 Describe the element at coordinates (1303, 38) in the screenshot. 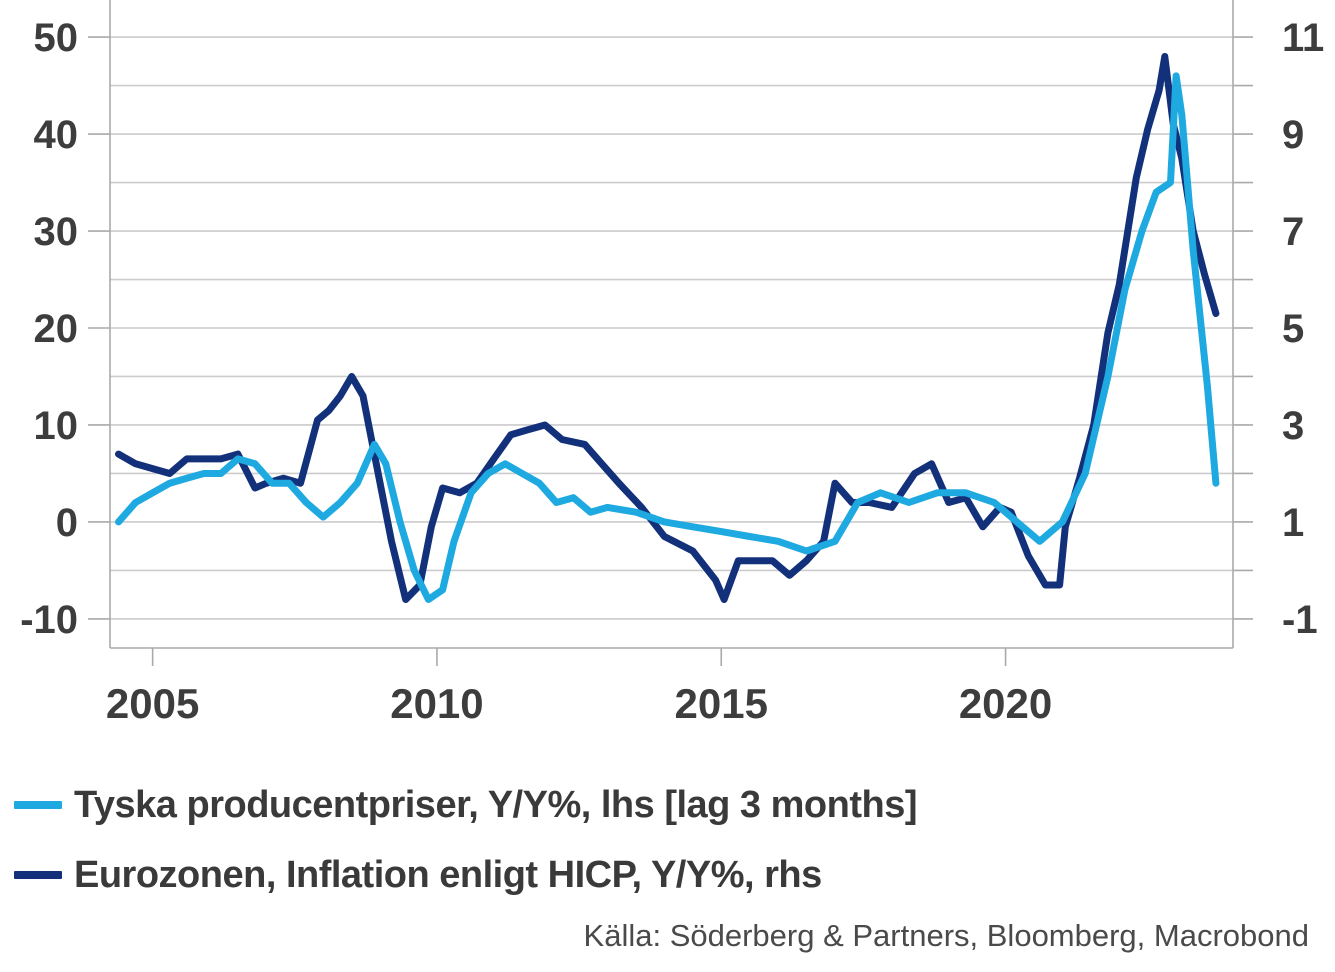

I see `right-tick-label: 11` at that location.